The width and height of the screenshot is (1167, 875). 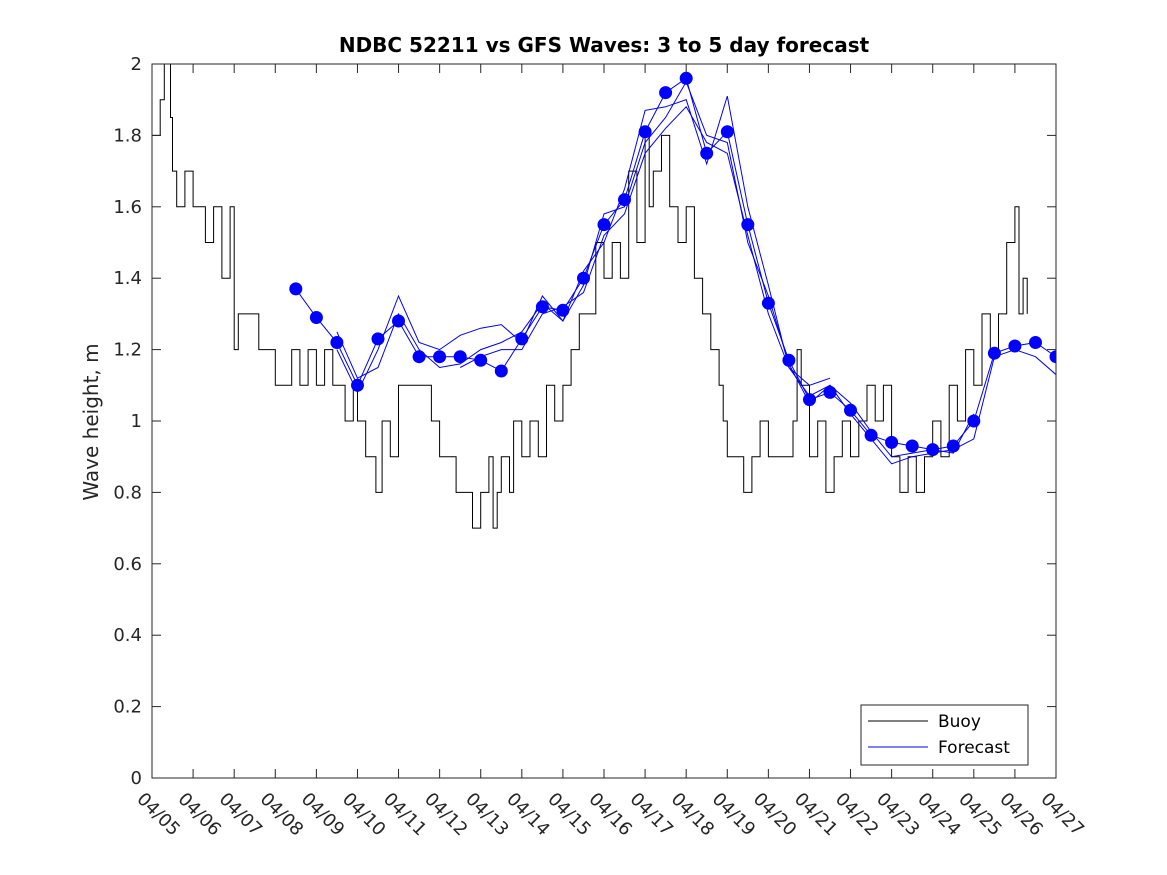 I want to click on y-tick-label: 0.2, so click(x=127, y=707).